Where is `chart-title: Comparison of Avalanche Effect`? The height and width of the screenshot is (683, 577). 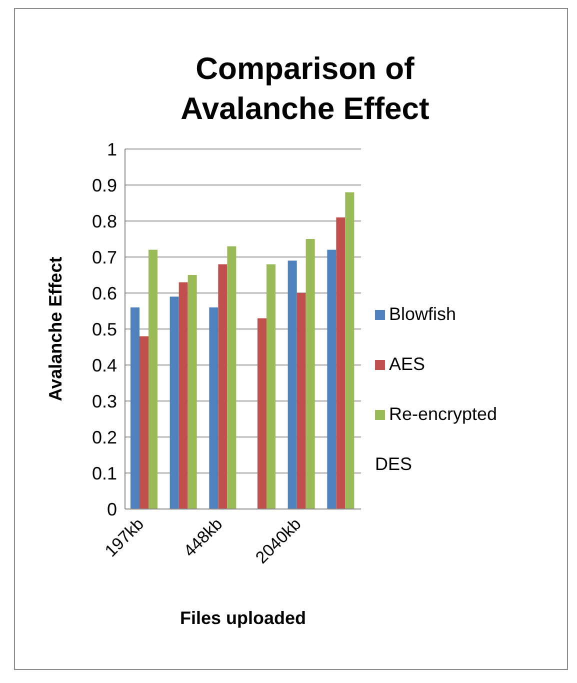 chart-title: Comparison of Avalanche Effect is located at coordinates (305, 89).